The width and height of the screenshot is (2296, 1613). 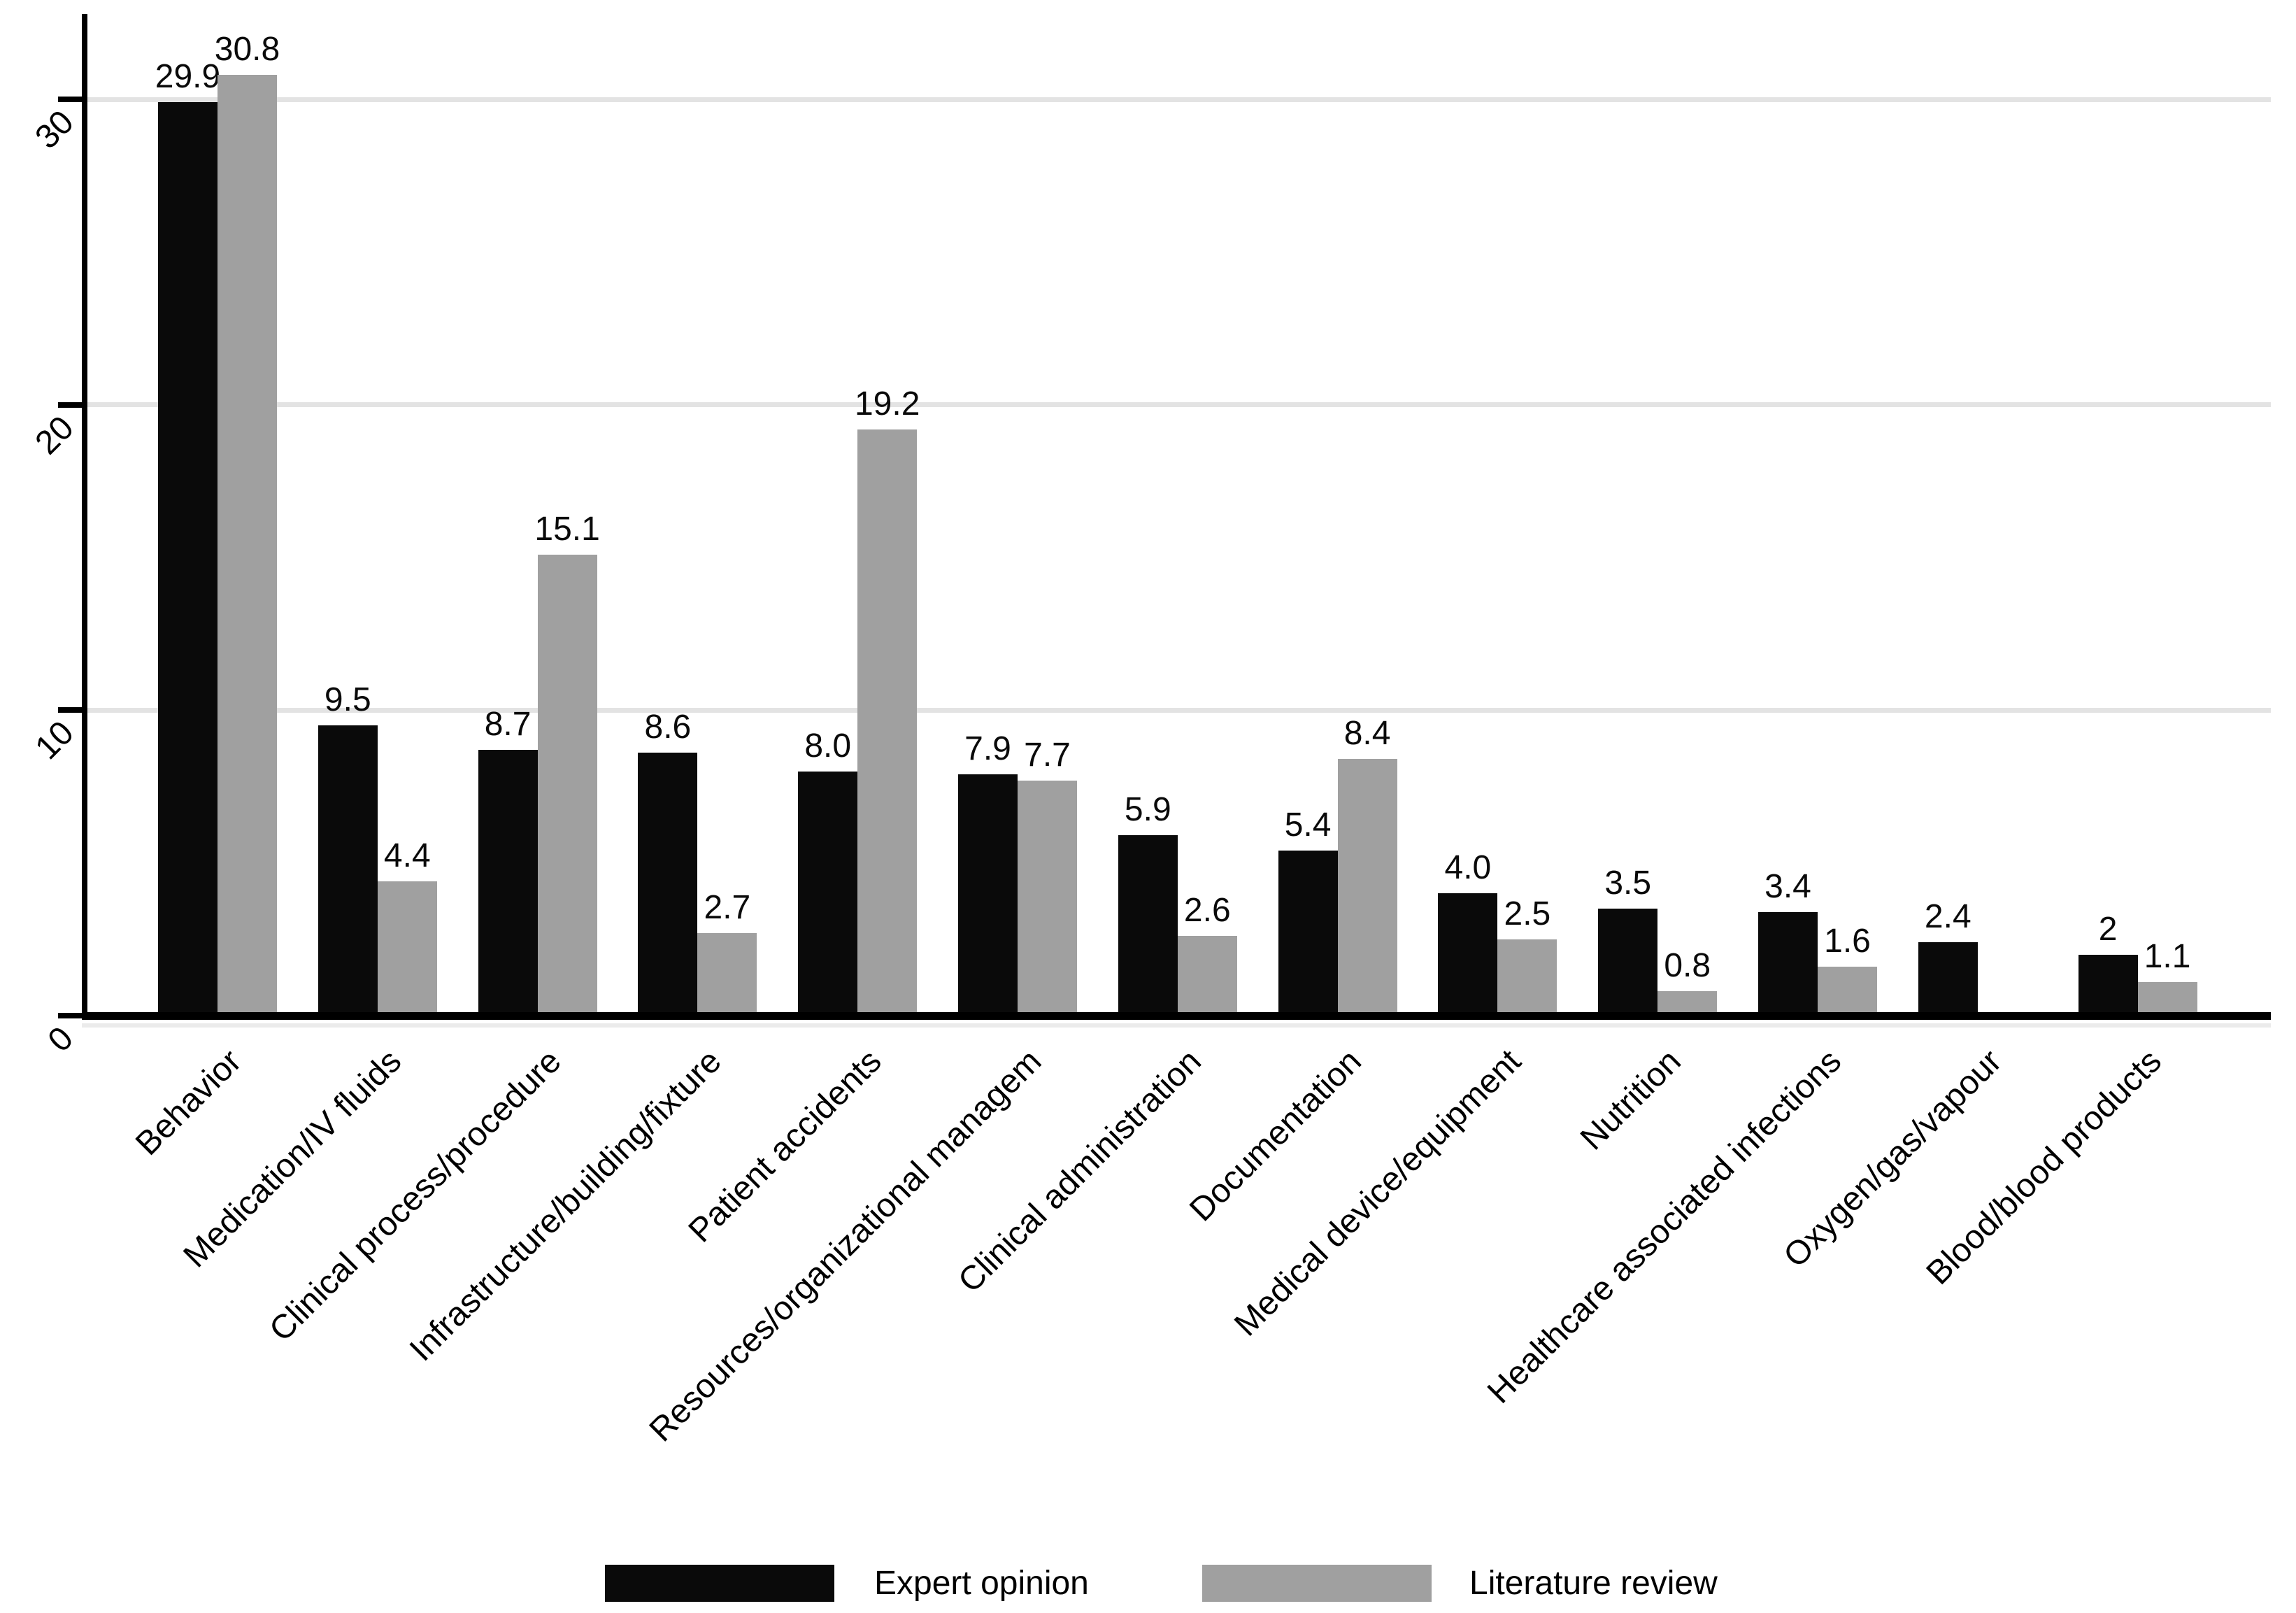 I want to click on value-label: 8.4, so click(x=1367, y=734).